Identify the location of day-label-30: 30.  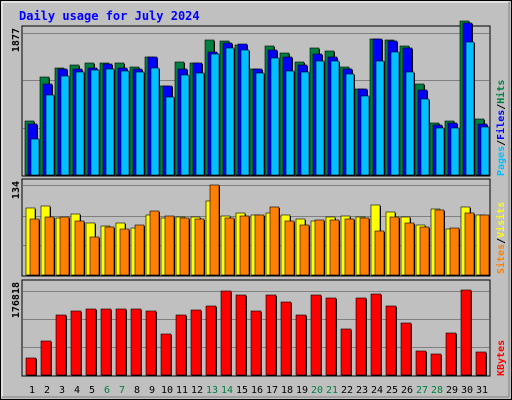
(467, 390).